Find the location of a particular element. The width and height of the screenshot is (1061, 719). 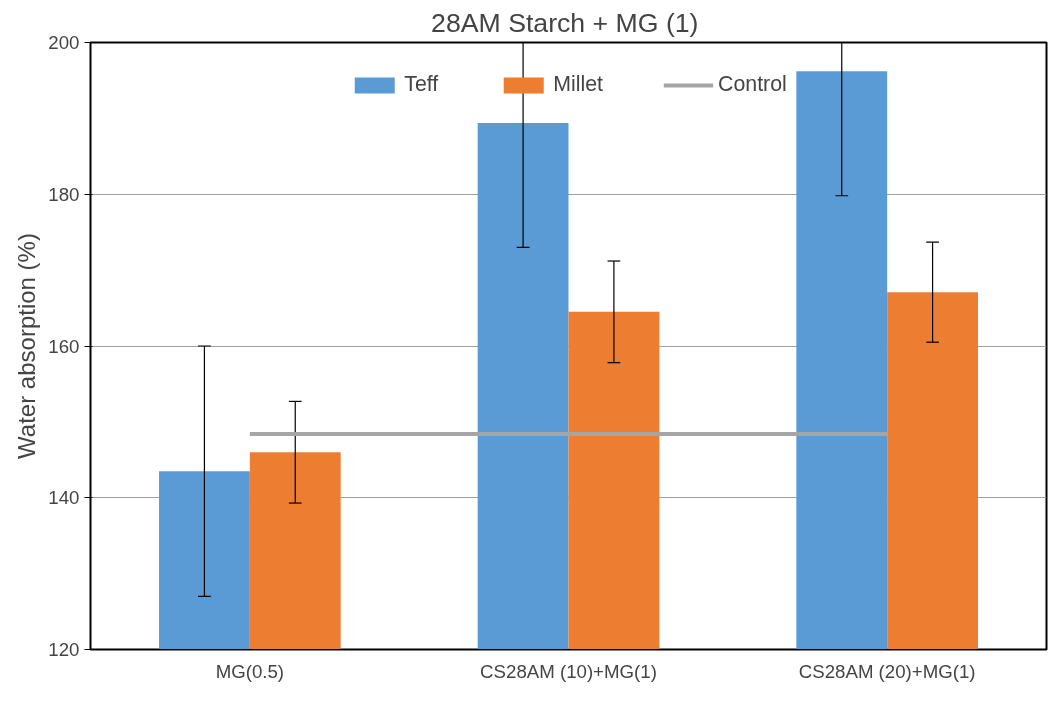

y-tick-label: 120 is located at coordinates (64, 649).